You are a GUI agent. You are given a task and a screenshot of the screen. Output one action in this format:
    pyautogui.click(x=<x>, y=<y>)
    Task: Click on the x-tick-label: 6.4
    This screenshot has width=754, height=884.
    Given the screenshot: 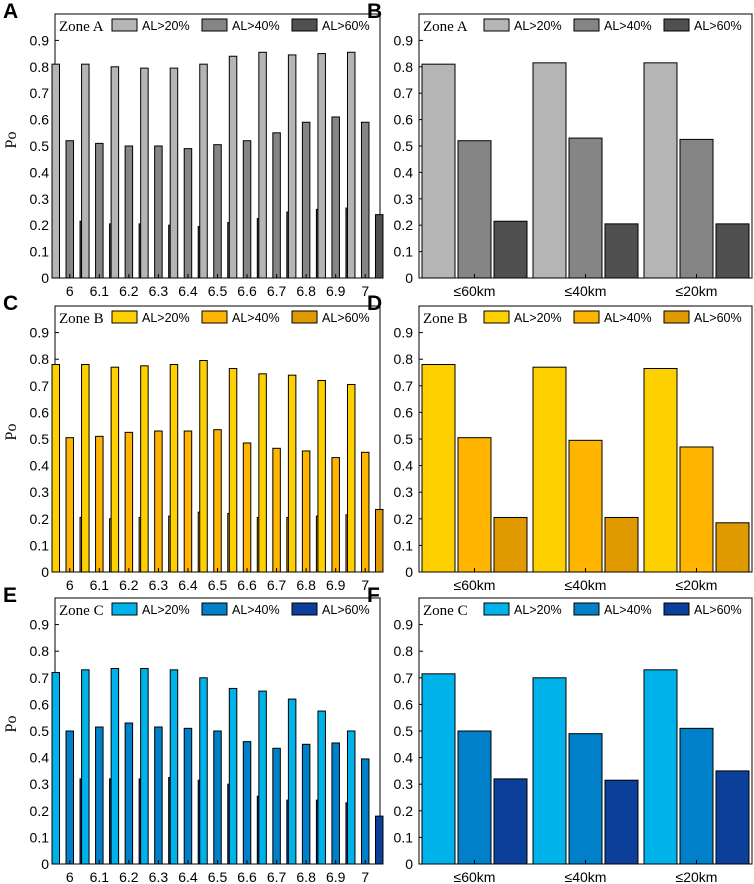 What is the action you would take?
    pyautogui.click(x=188, y=291)
    